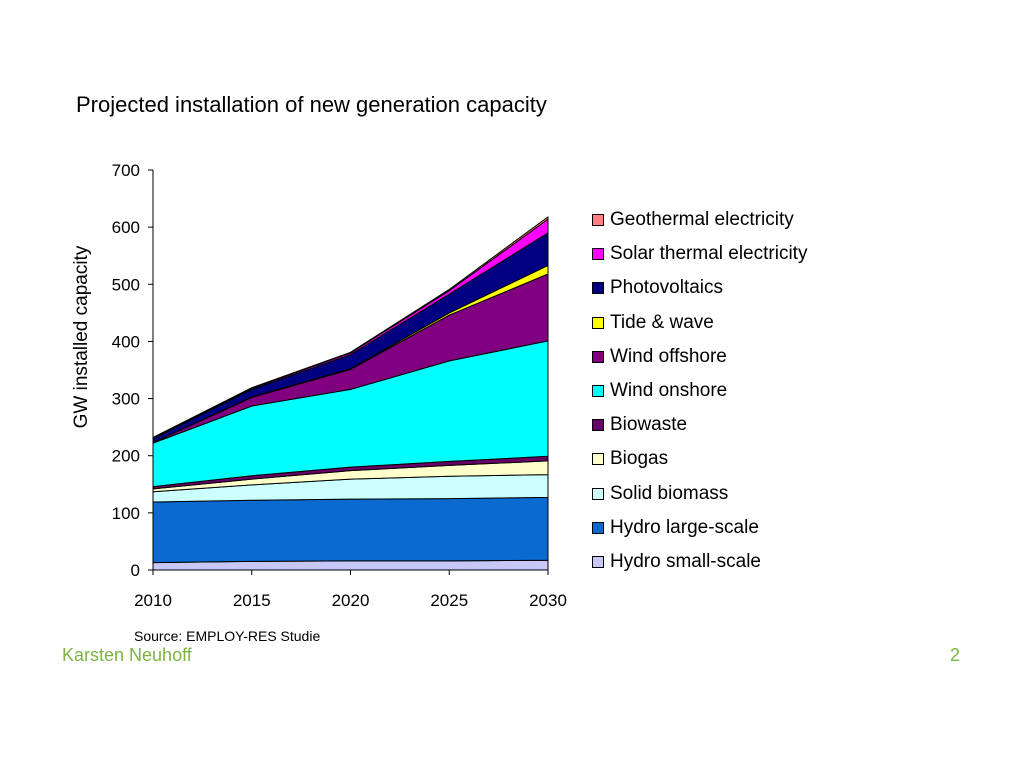 The height and width of the screenshot is (768, 1024). I want to click on footer-author: Karsten Neuhoff, so click(127, 655).